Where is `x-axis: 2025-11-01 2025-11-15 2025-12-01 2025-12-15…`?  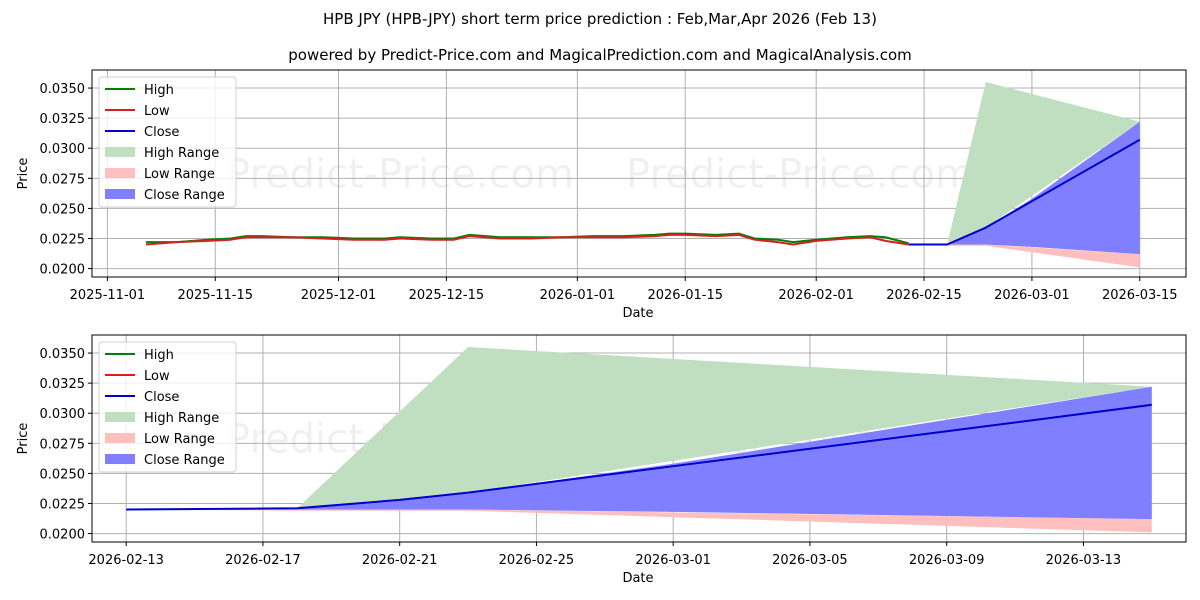 x-axis: 2025-11-01 2025-11-15 2025-12-01 2025-12-15… is located at coordinates (624, 299).